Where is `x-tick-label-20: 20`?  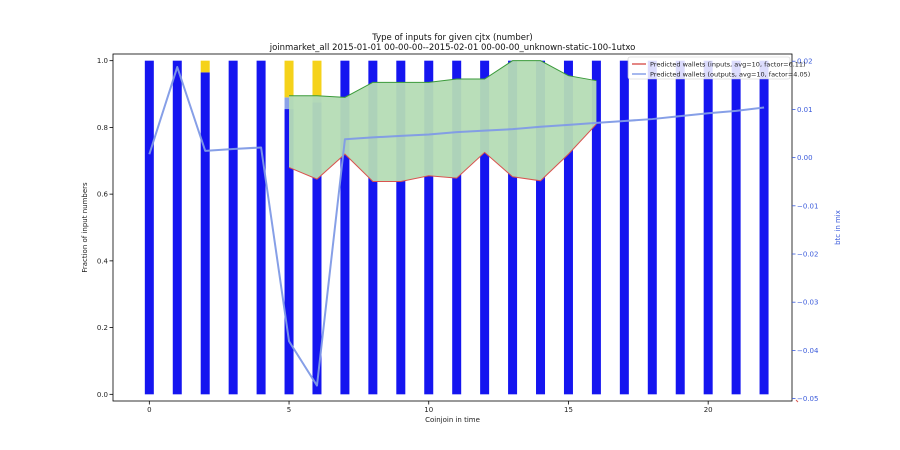
x-tick-label-20: 20 is located at coordinates (708, 410).